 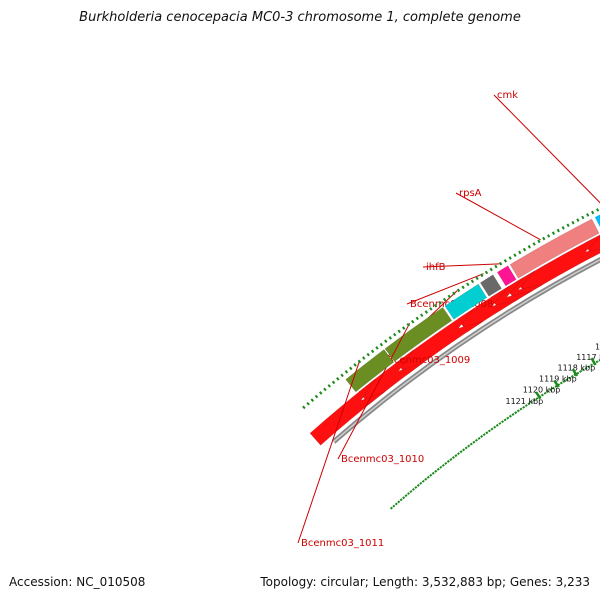 I want to click on ruler-label-1118-kbp: 1118 kbp, so click(x=577, y=368).